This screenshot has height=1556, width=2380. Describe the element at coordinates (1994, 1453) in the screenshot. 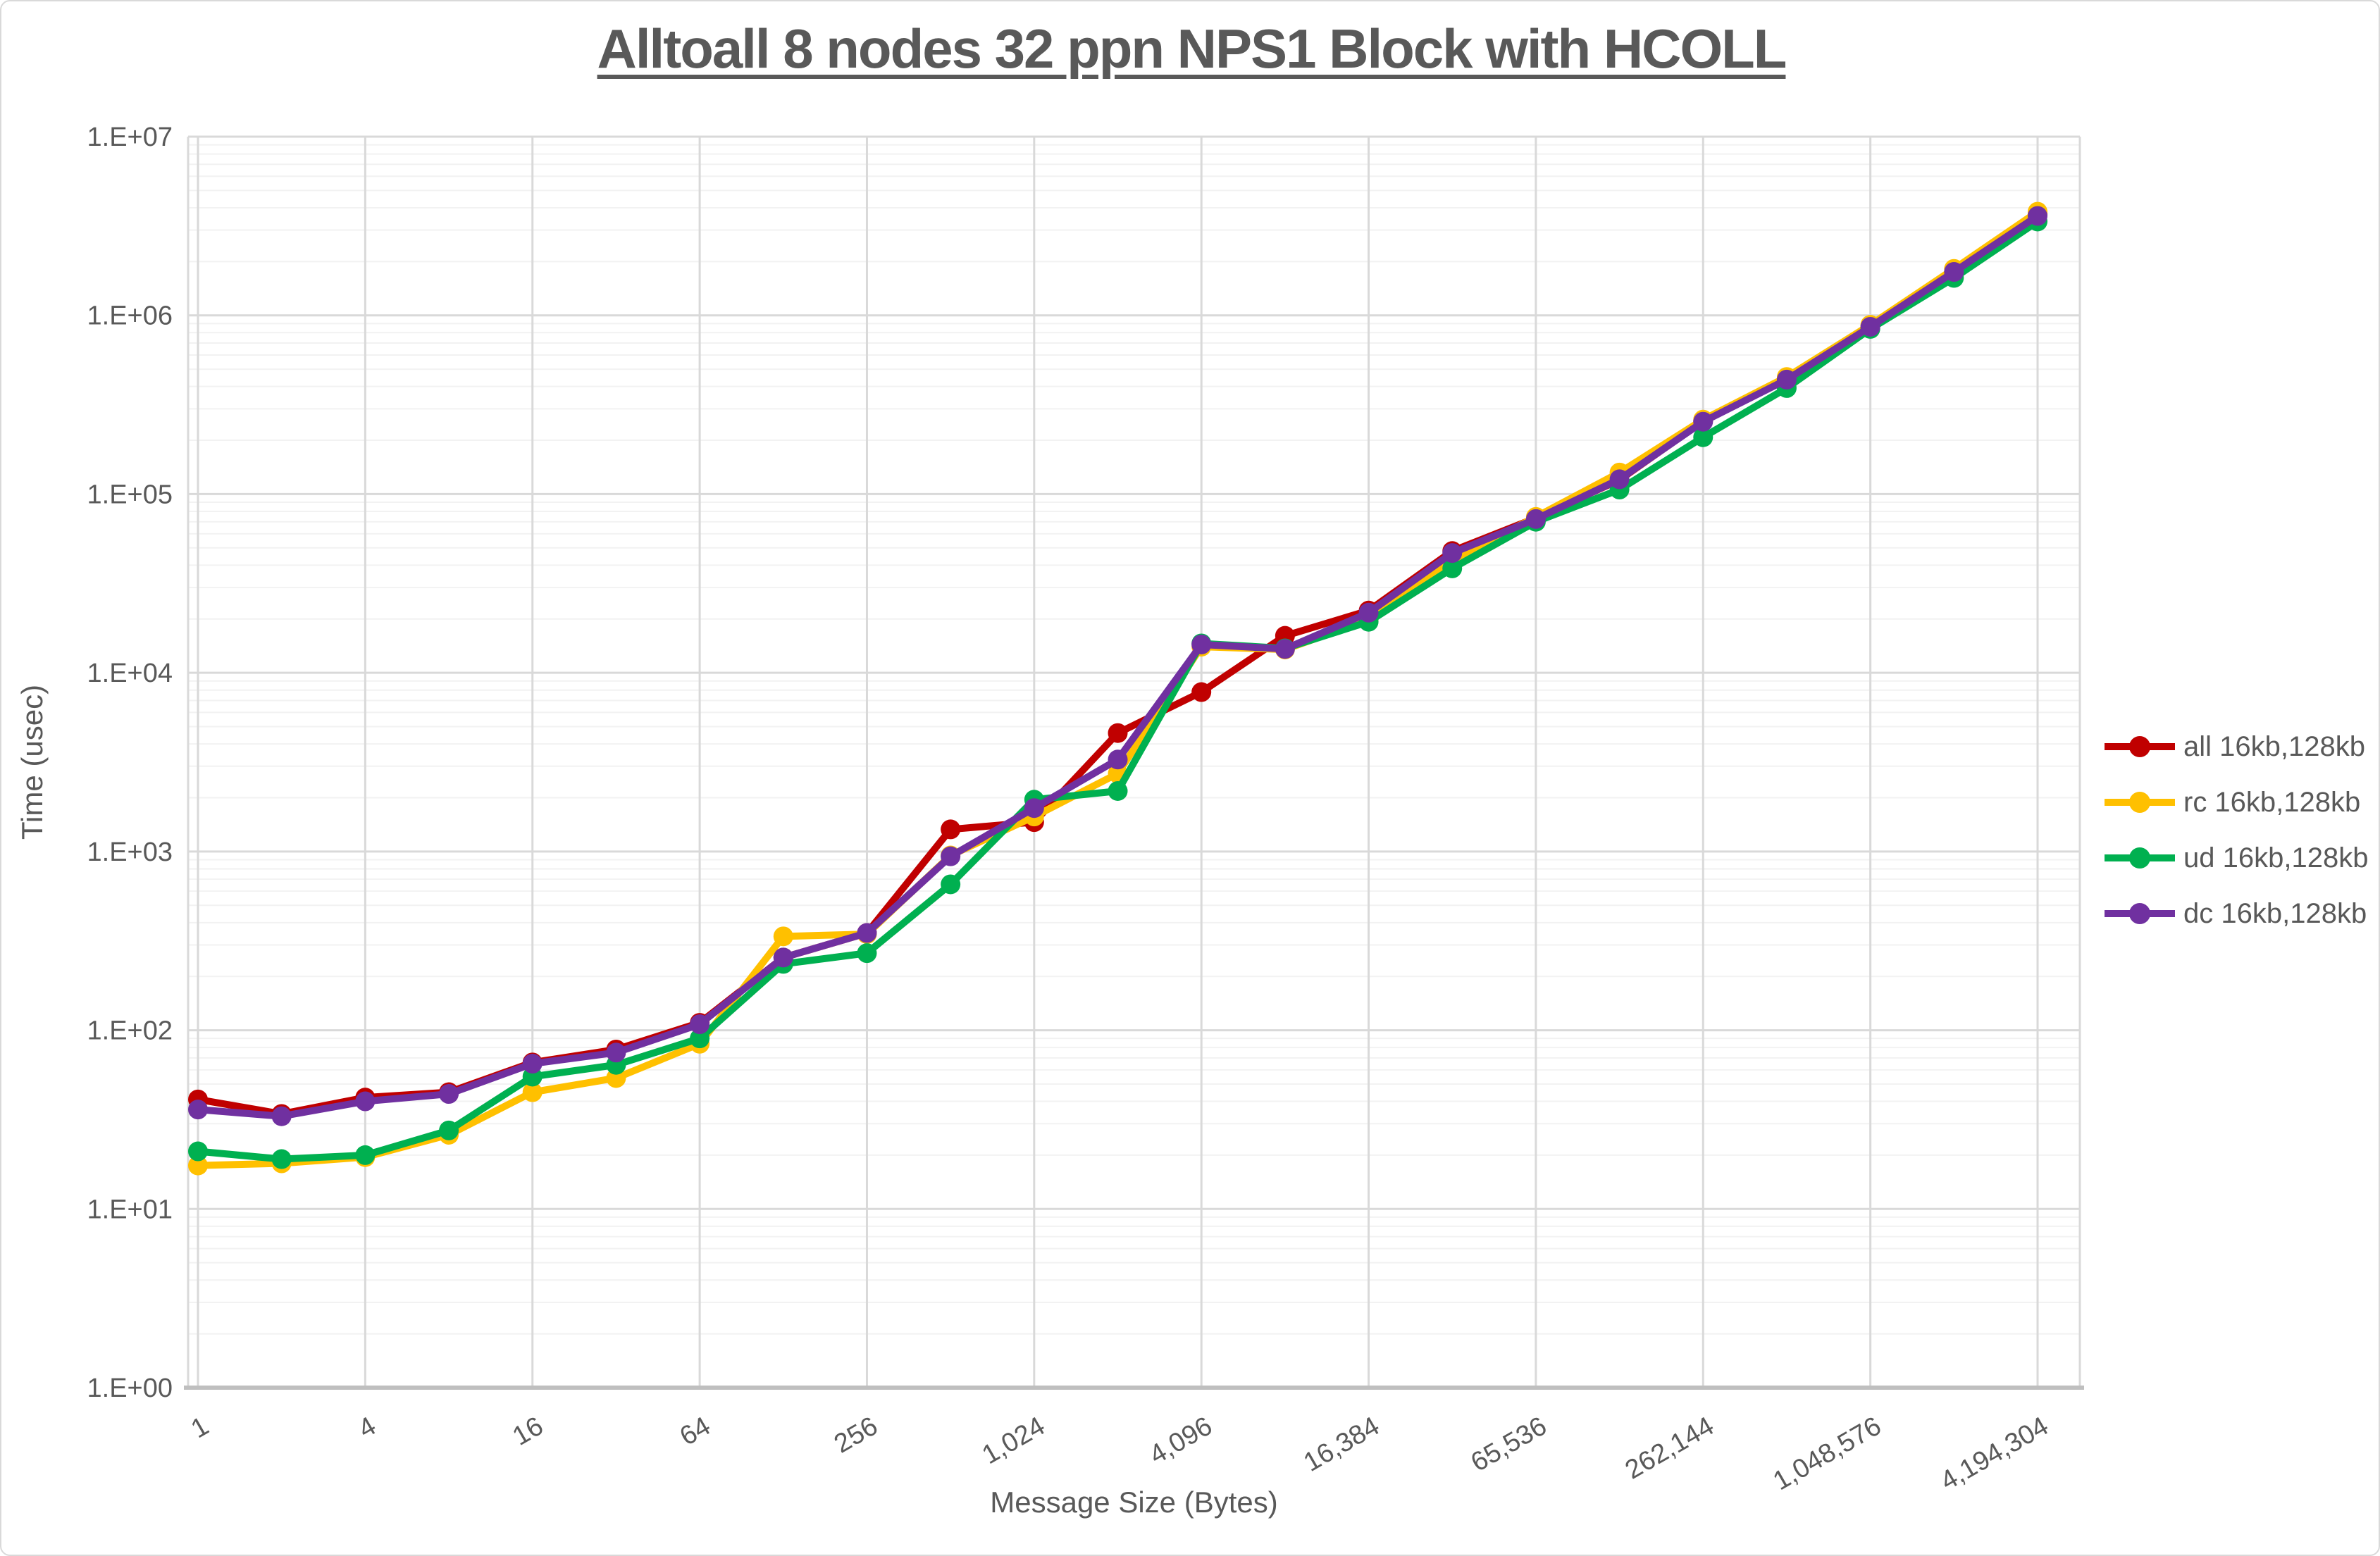

I see `x-tick-label: 4,194,304` at that location.